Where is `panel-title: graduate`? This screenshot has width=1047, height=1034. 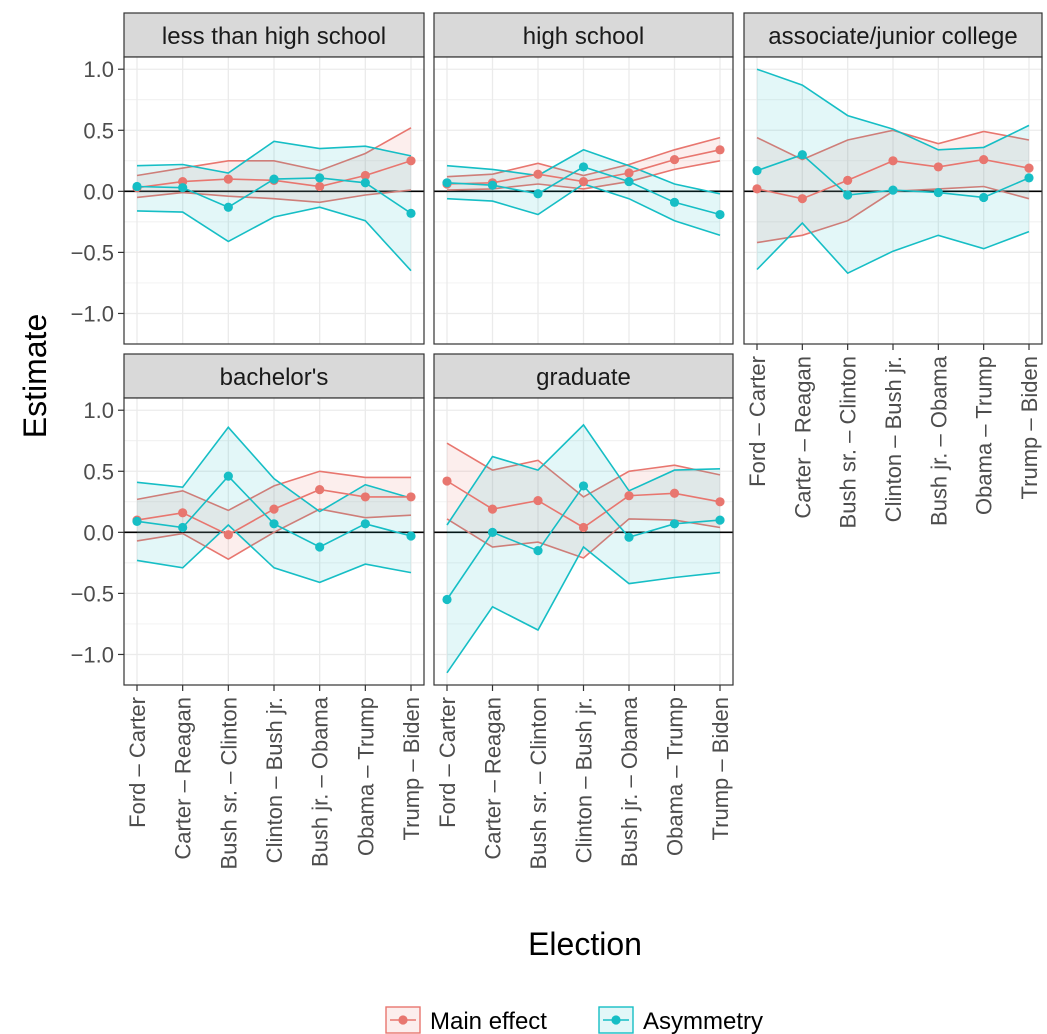
panel-title: graduate is located at coordinates (583, 377).